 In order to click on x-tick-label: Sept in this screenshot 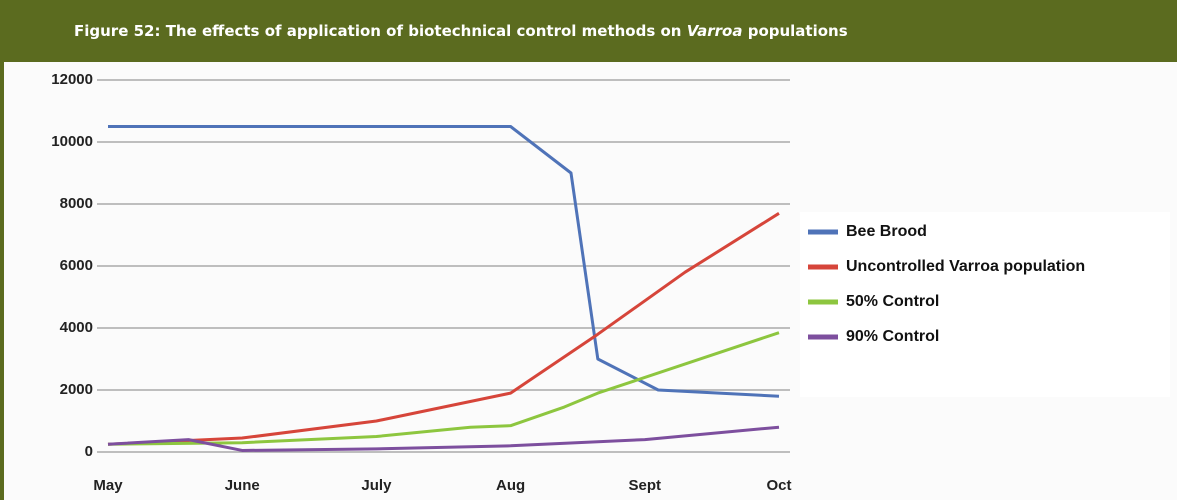, I will do `click(645, 485)`.